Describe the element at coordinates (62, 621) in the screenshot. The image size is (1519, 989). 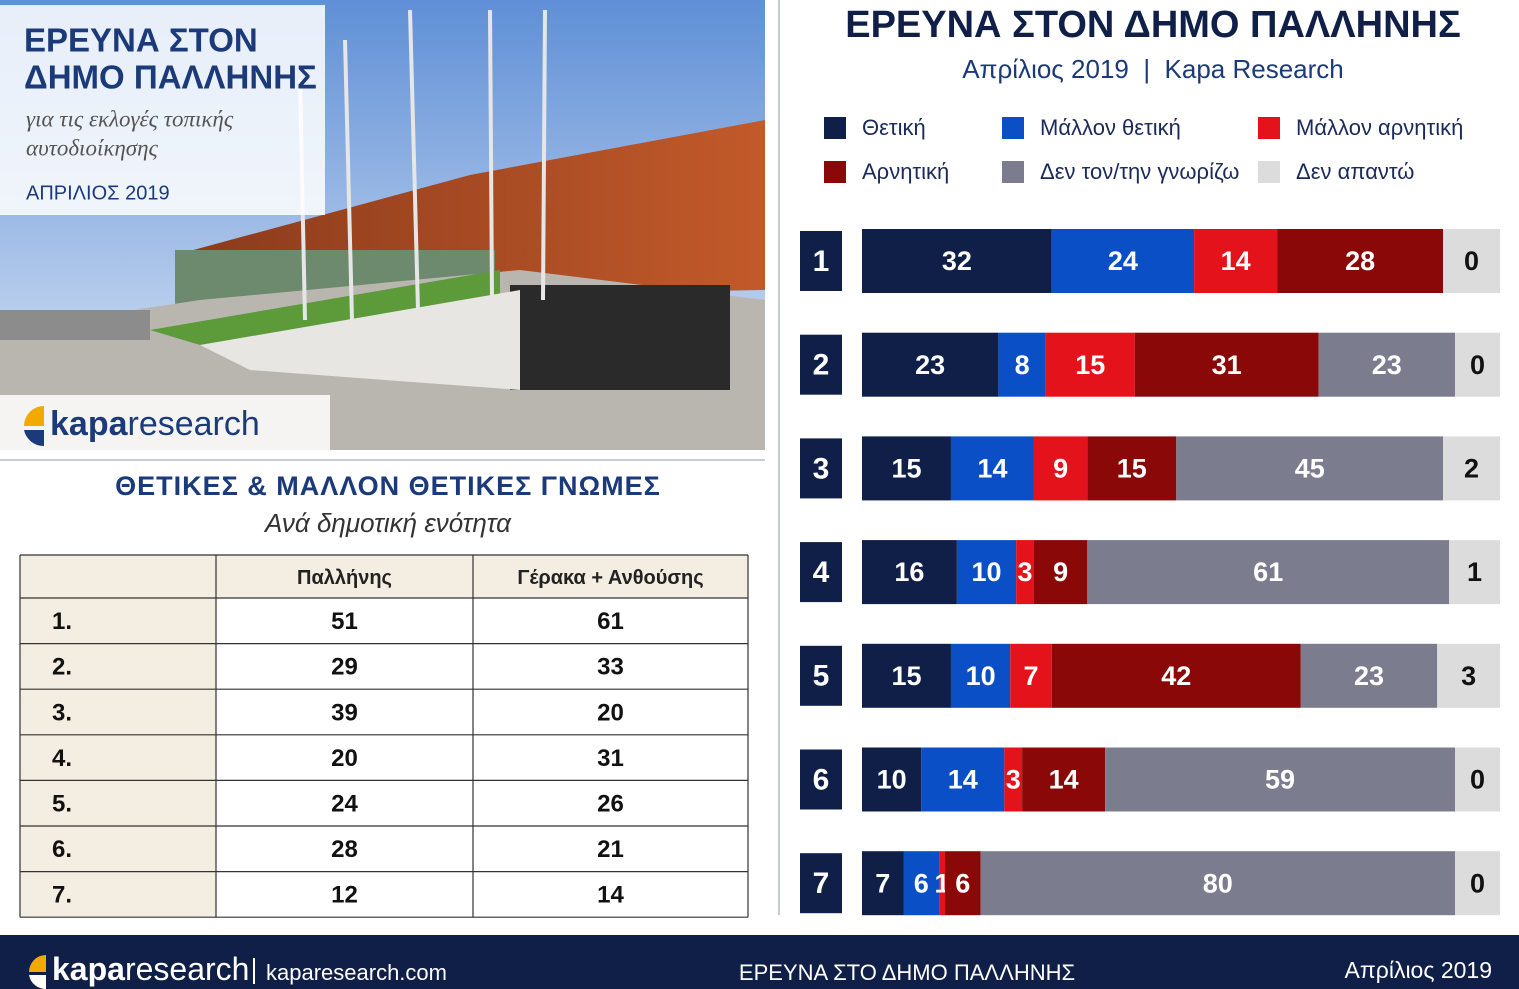
I see `row-label: 1.` at that location.